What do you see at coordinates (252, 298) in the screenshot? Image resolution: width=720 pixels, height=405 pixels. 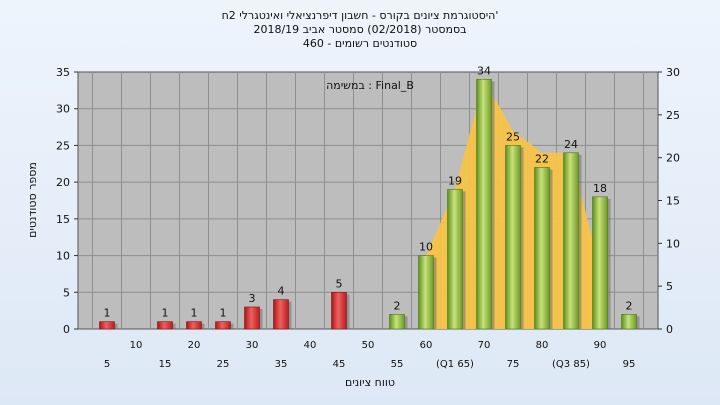 I see `data-label-30: 3` at bounding box center [252, 298].